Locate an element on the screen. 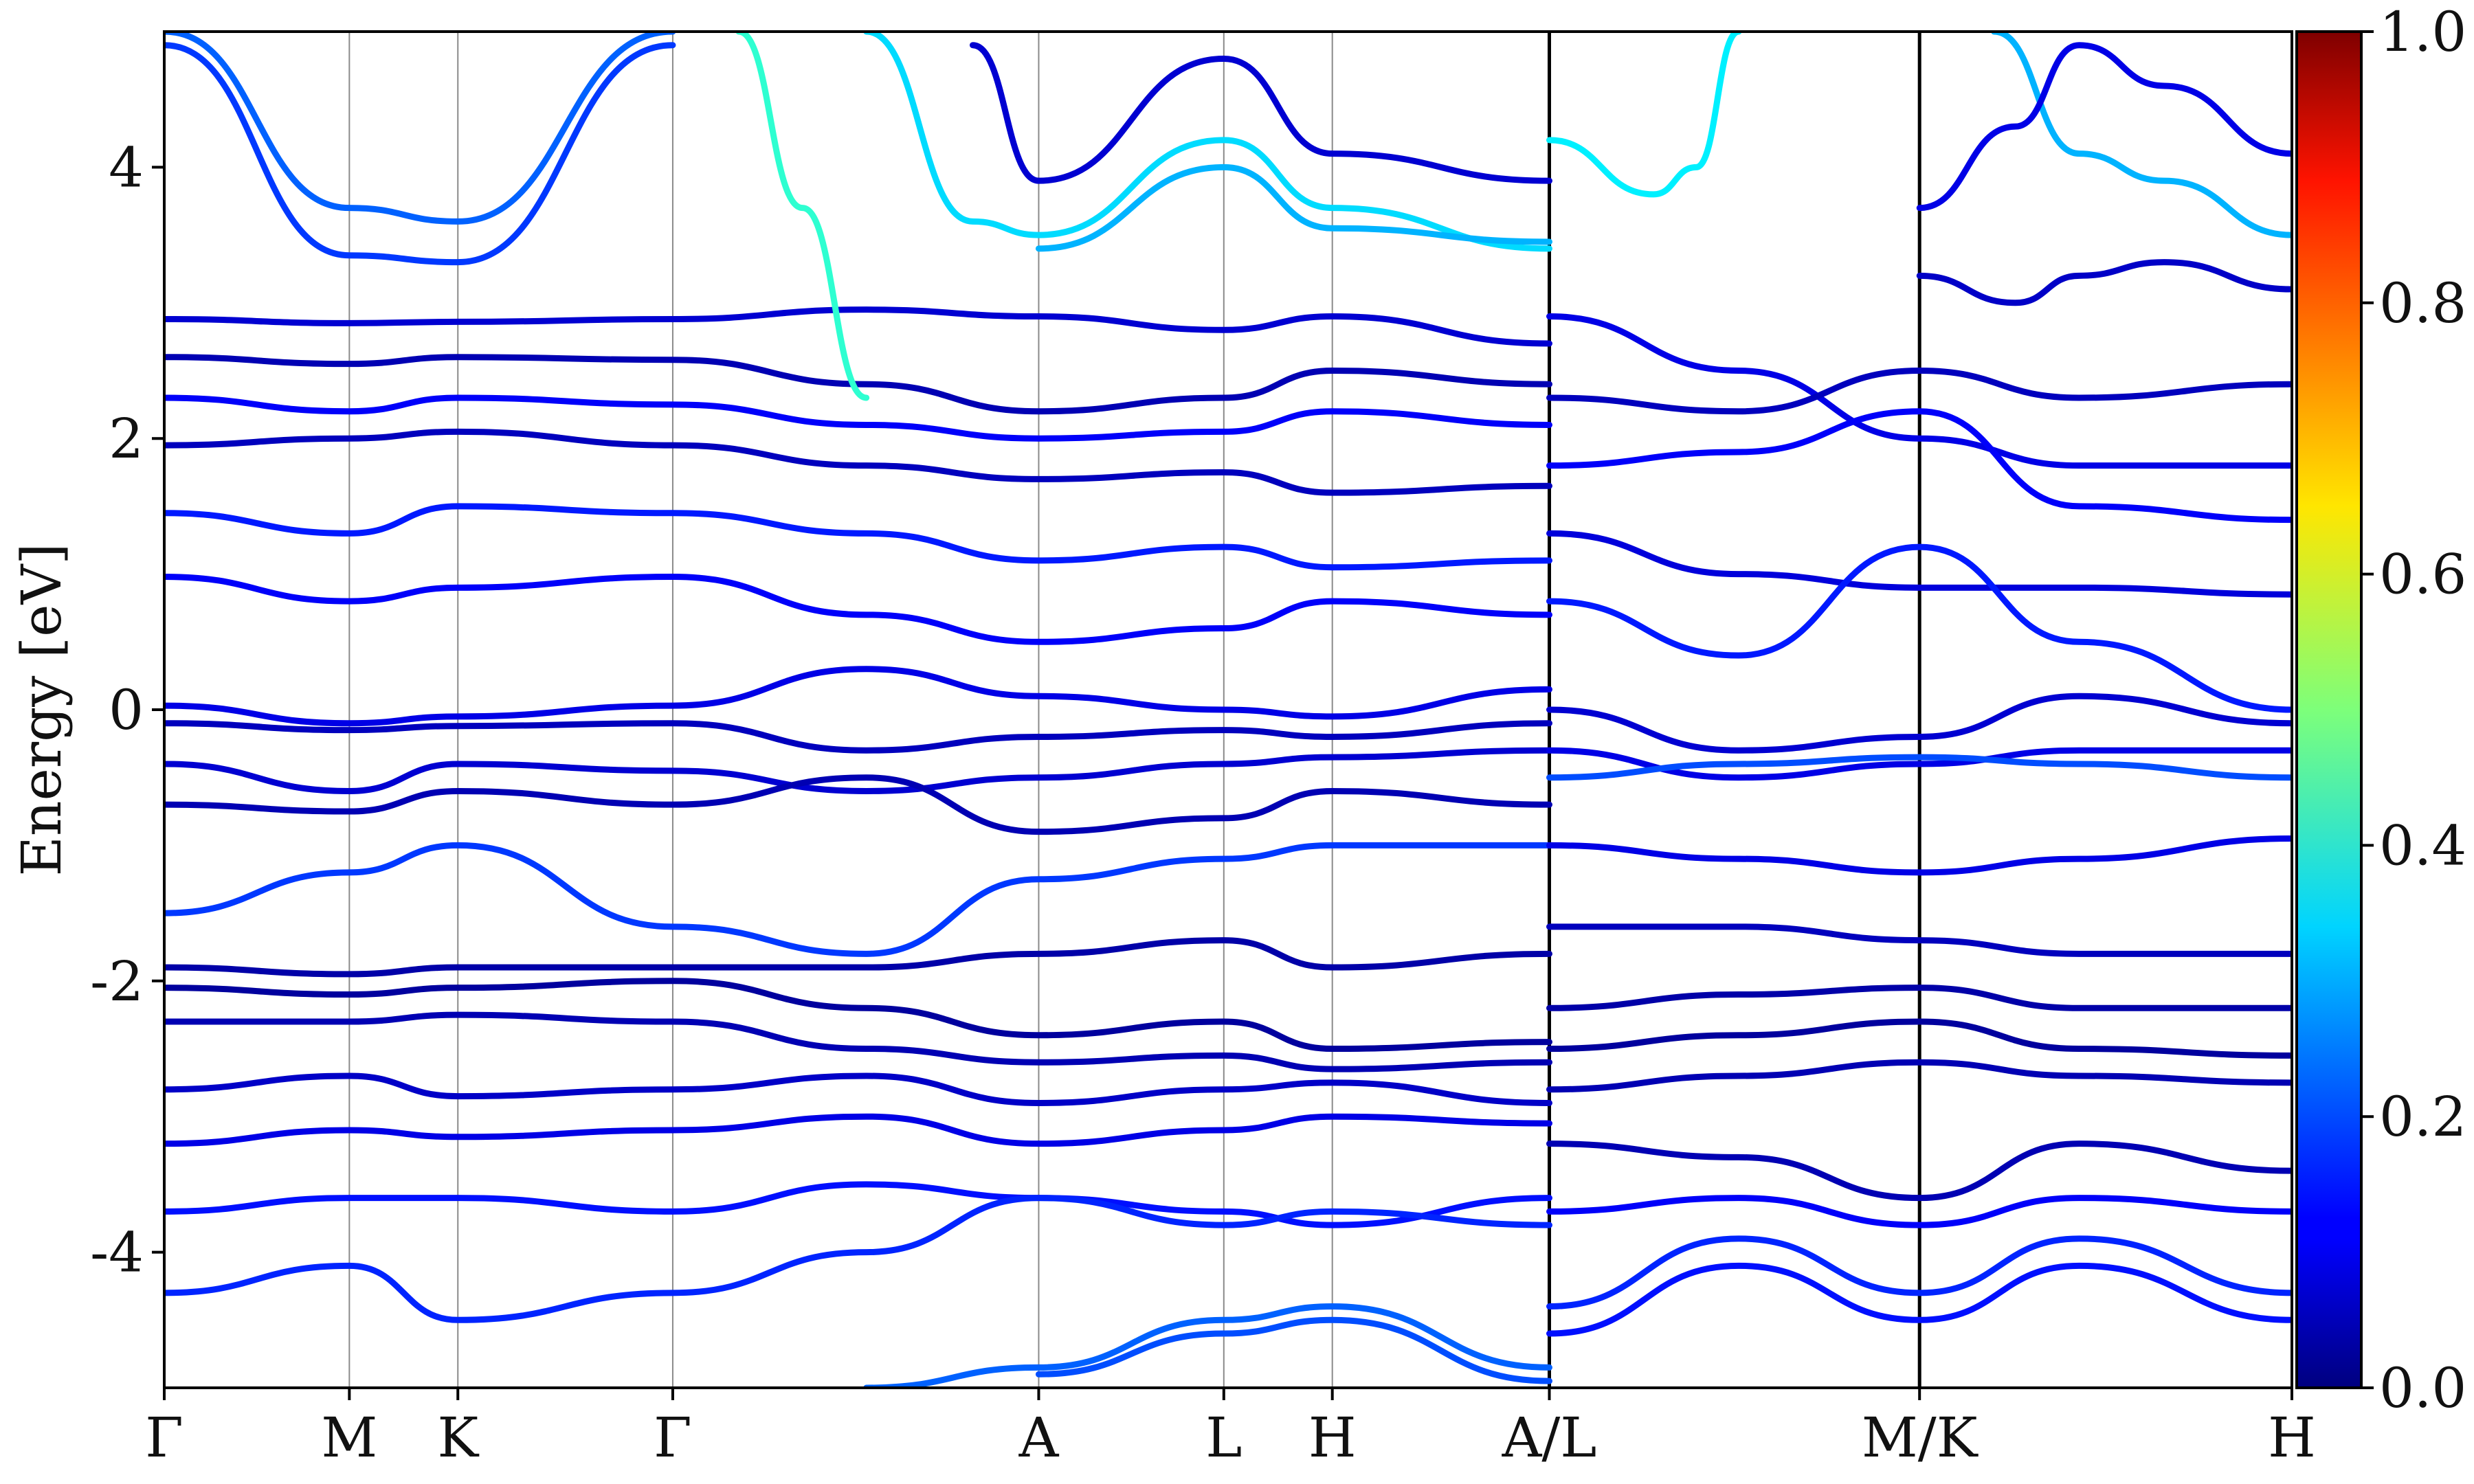 Image resolution: width=2474 pixels, height=1484 pixels. y-tick-label: -2 is located at coordinates (117, 981).